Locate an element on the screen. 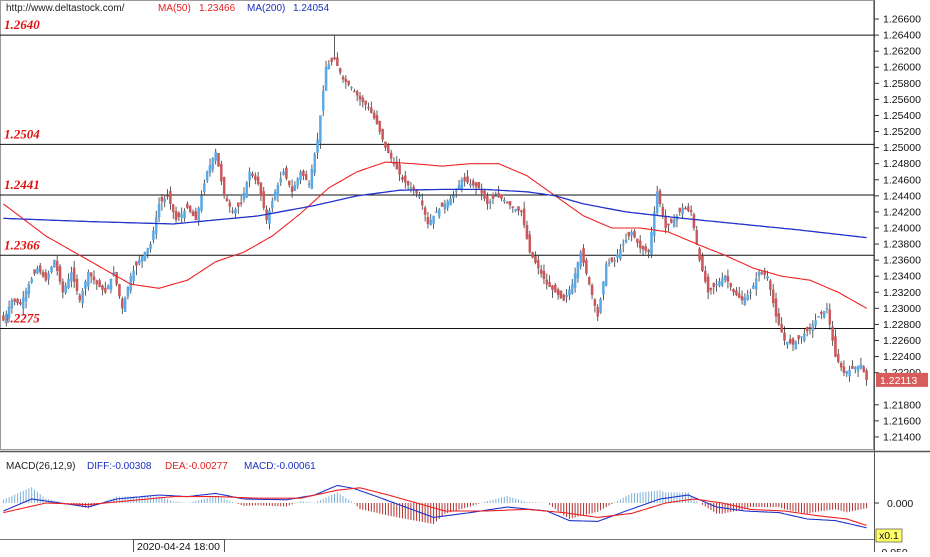 This screenshot has width=930, height=557. price-tick-label: 1.26400 is located at coordinates (902, 36).